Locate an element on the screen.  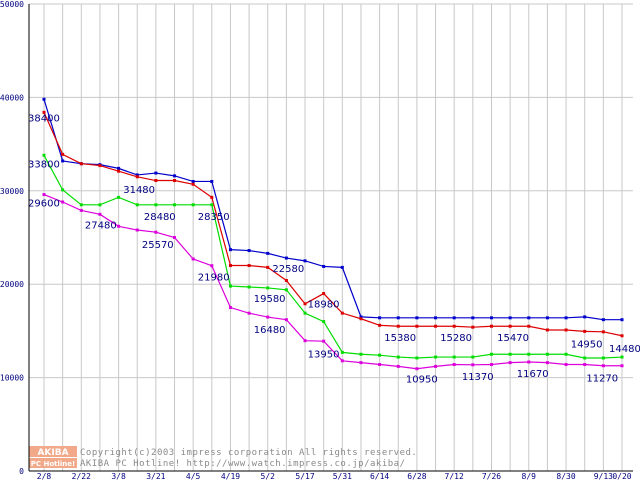
data-label: 33800 is located at coordinates (44, 164).